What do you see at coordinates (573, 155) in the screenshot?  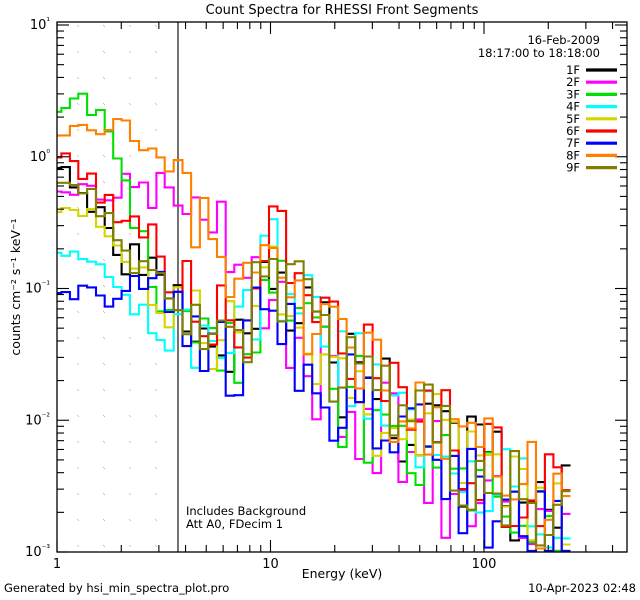 I see `legend-label-8F: 8F` at bounding box center [573, 155].